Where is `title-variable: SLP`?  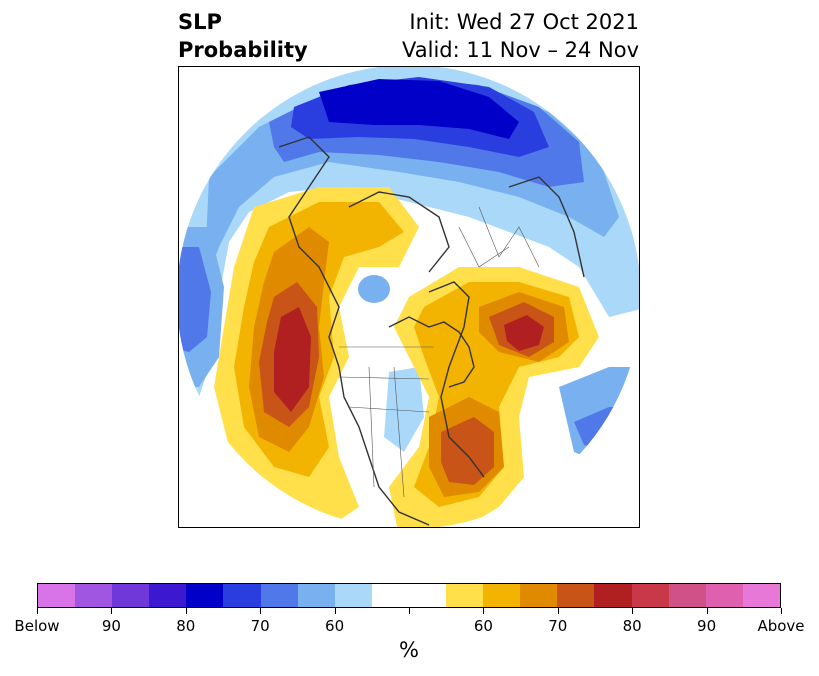
title-variable: SLP is located at coordinates (200, 22).